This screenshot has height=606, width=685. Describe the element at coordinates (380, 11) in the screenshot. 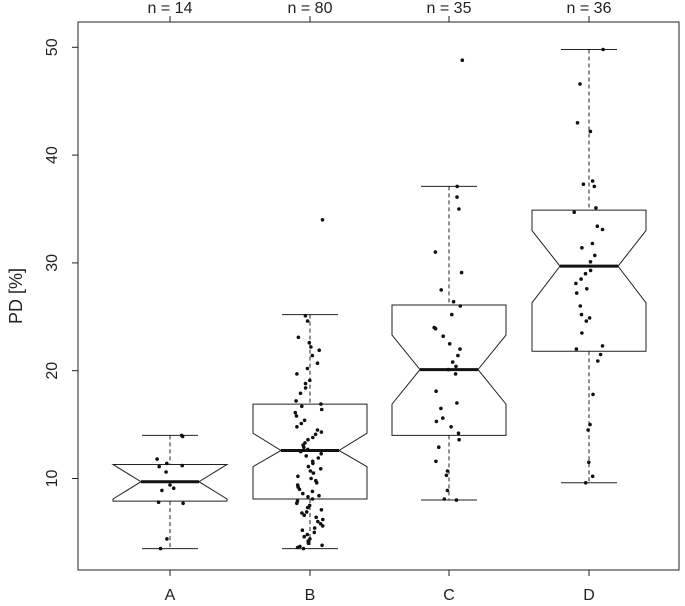

I see `top-axis: n = 14 n = 80 n = 35 n = 36` at that location.